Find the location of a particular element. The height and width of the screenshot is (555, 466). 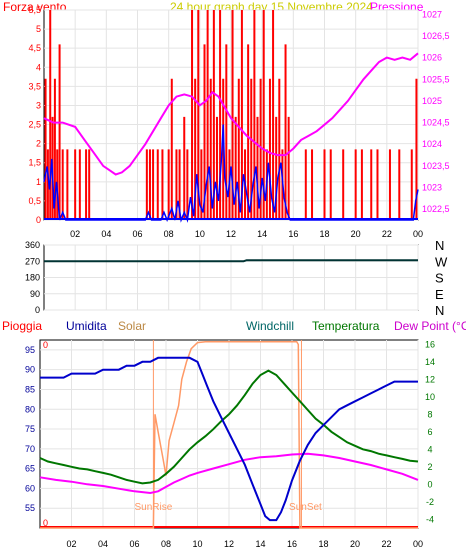

direction-tick-label: 90 is located at coordinates (35, 294).